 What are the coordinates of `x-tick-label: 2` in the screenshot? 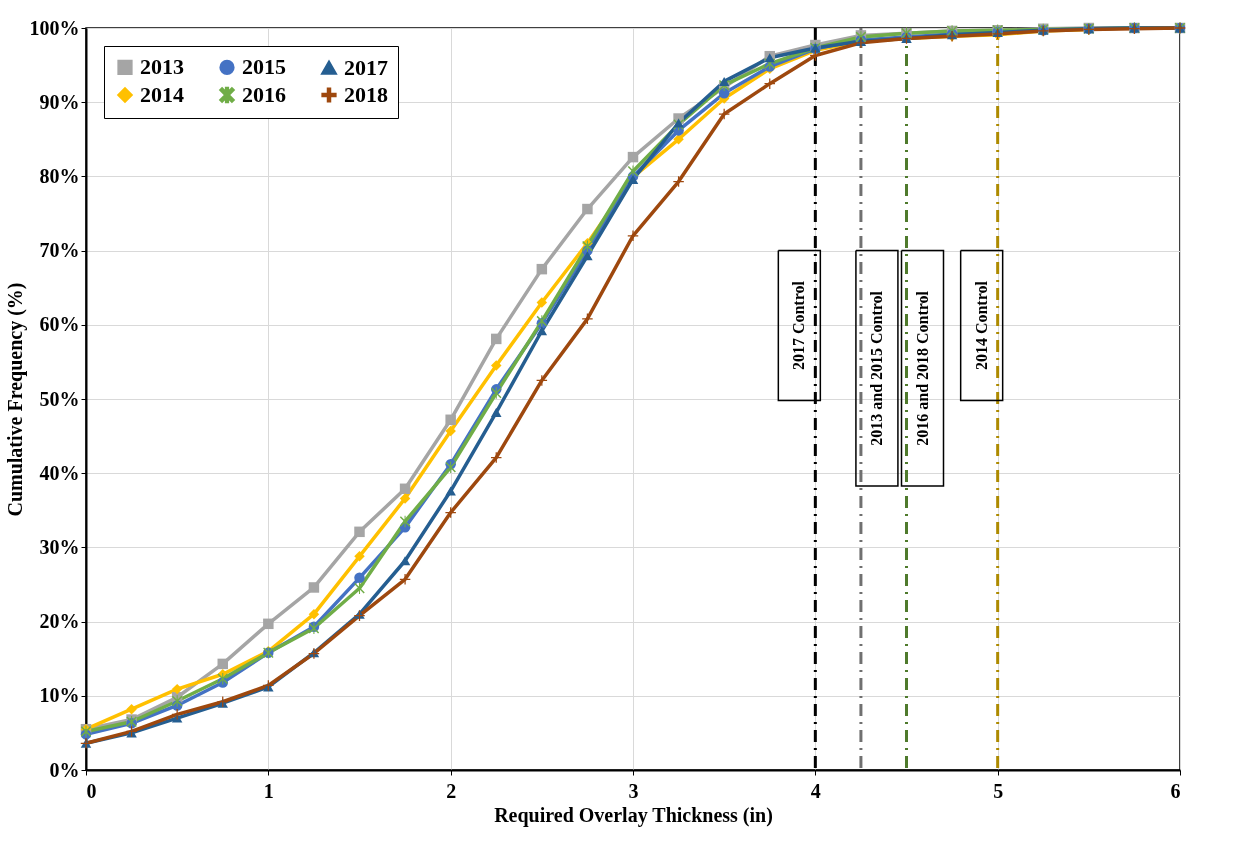 It's located at (451, 790).